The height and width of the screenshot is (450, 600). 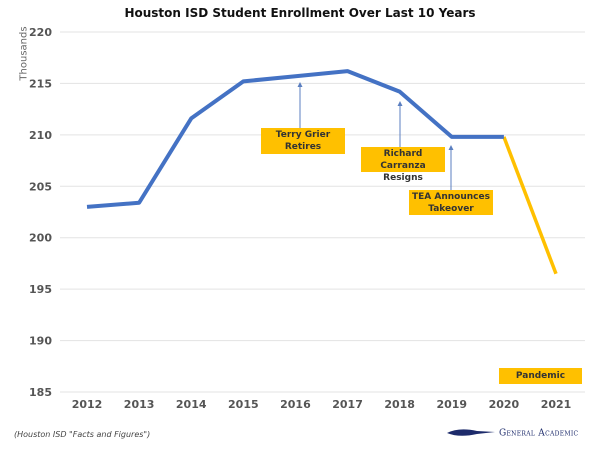 I want to click on annotation-text: Retires, so click(x=303, y=147).